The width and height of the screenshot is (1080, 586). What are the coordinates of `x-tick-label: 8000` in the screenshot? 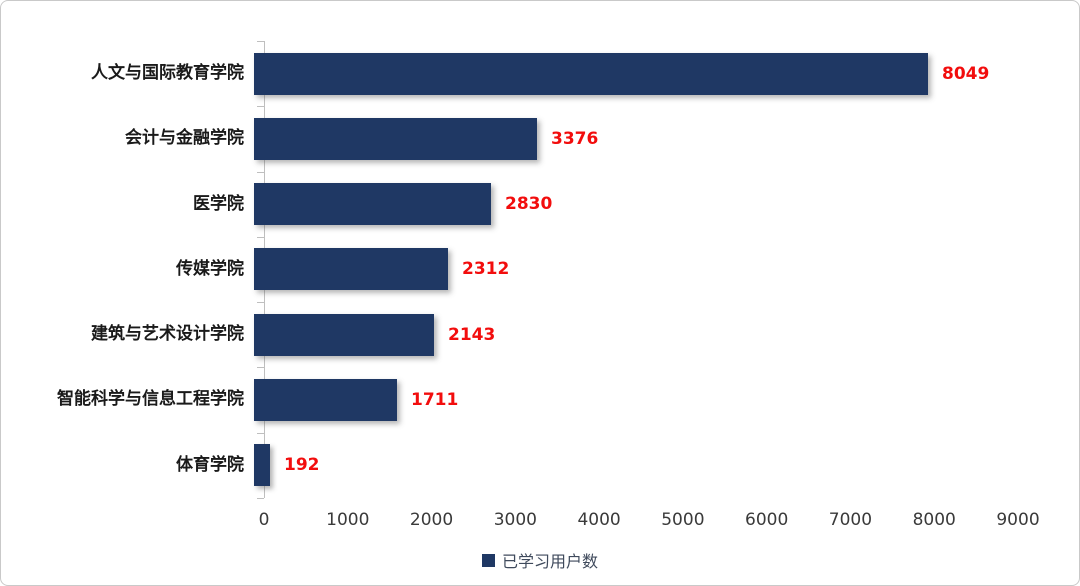 It's located at (934, 520).